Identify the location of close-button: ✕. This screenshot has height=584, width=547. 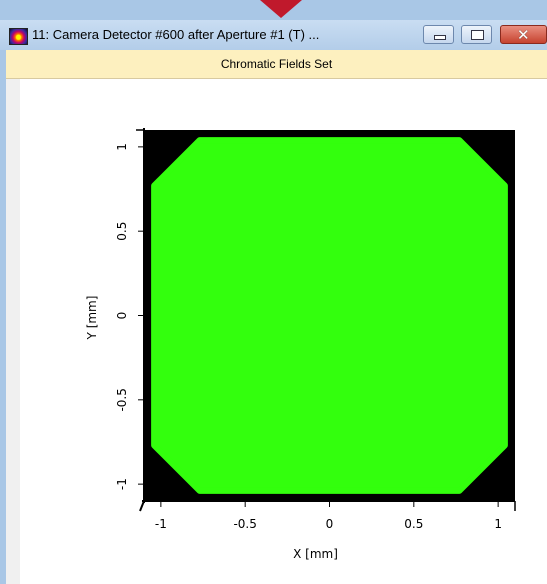
(523, 34).